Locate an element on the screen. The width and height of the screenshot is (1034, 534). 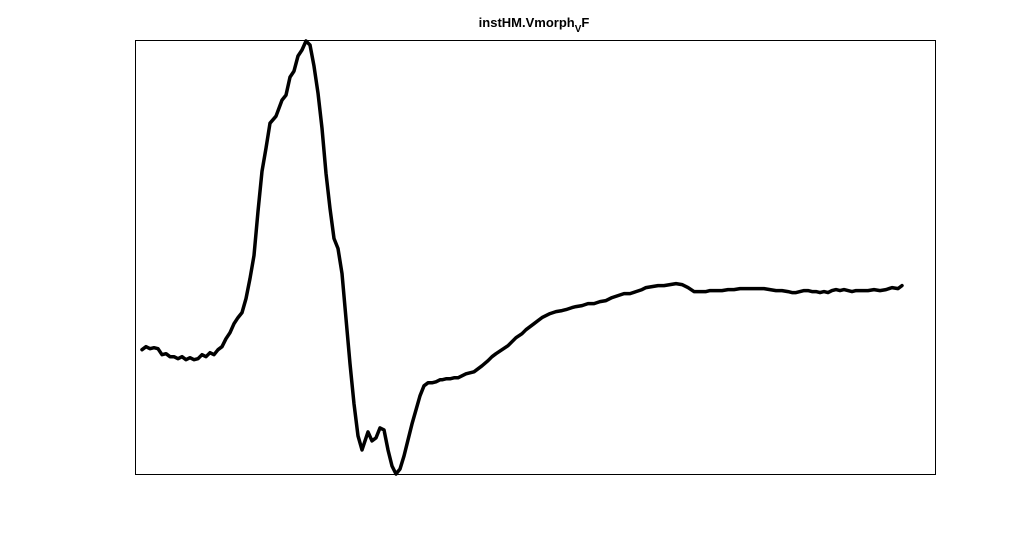
chart-title-main: instHM.Vmorph is located at coordinates (527, 22).